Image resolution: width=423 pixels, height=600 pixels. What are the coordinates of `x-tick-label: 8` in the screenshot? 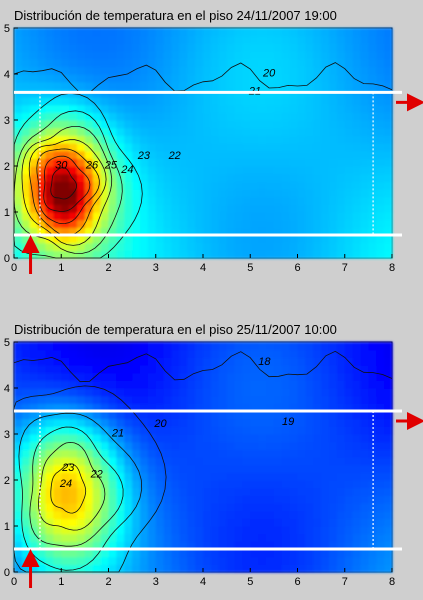 It's located at (392, 268).